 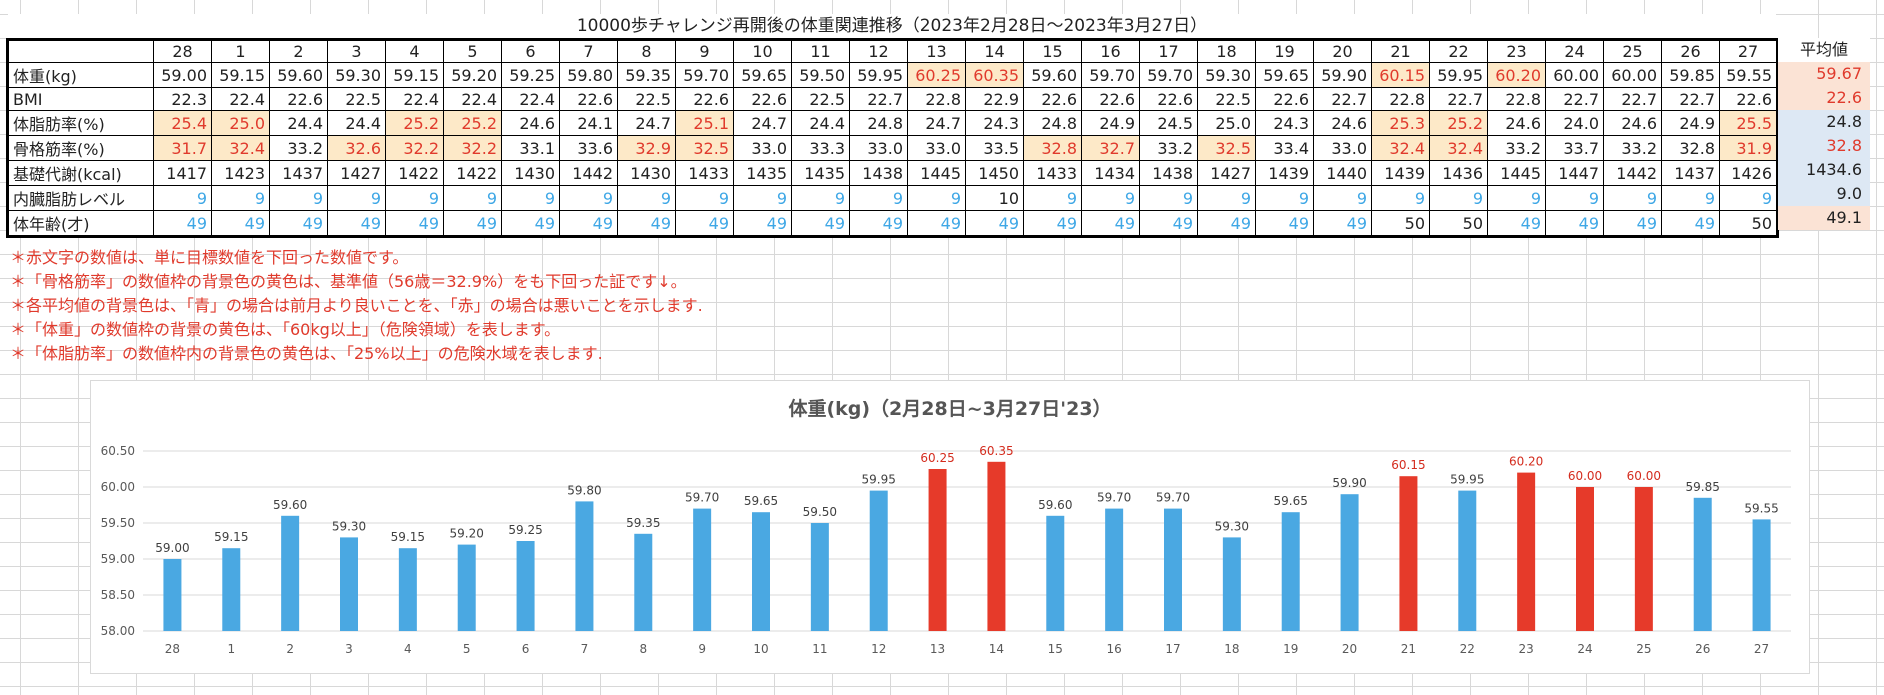 What do you see at coordinates (298, 75) in the screenshot?
I see `value-cell: 59.60` at bounding box center [298, 75].